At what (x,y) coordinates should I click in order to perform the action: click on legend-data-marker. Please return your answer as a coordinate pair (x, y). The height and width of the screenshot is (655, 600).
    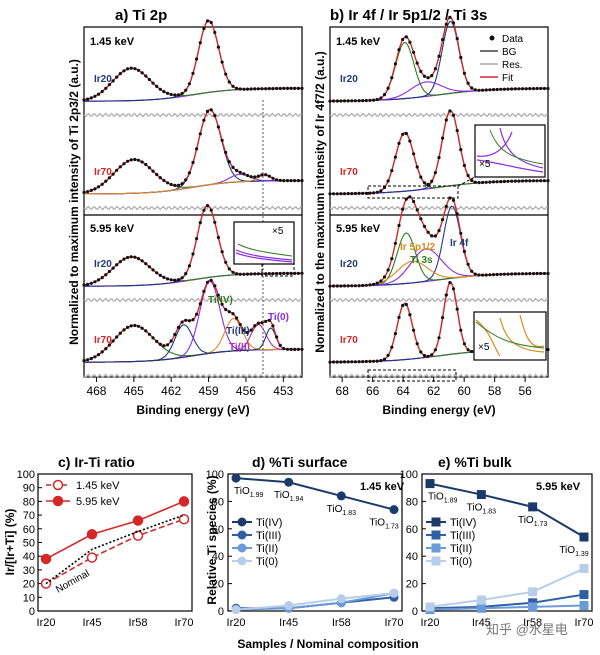
    Looking at the image, I should click on (492, 38).